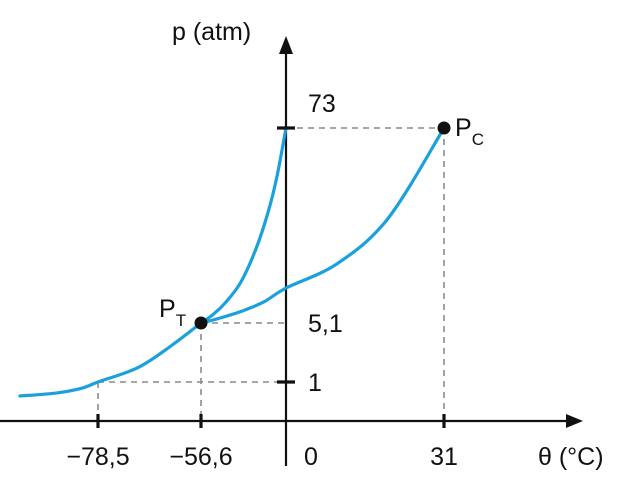 The height and width of the screenshot is (497, 633). Describe the element at coordinates (571, 457) in the screenshot. I see `x-axis-label: θ (°C)` at that location.